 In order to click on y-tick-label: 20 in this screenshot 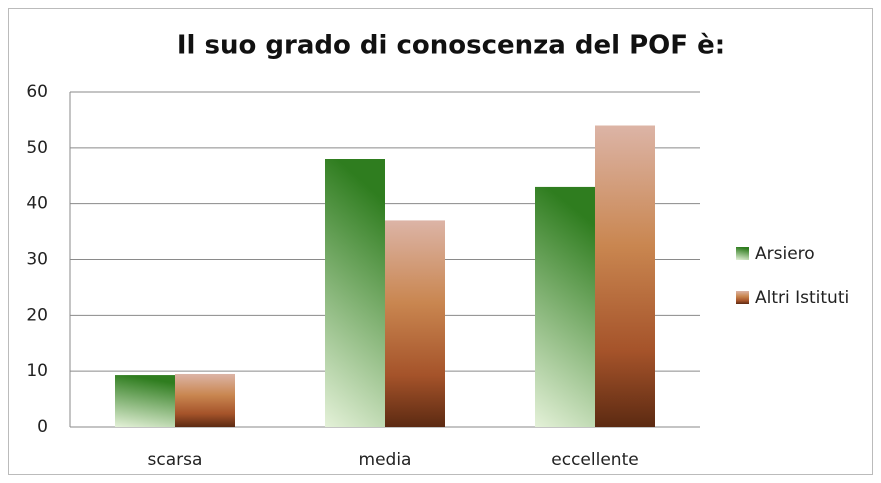, I will do `click(37, 315)`.